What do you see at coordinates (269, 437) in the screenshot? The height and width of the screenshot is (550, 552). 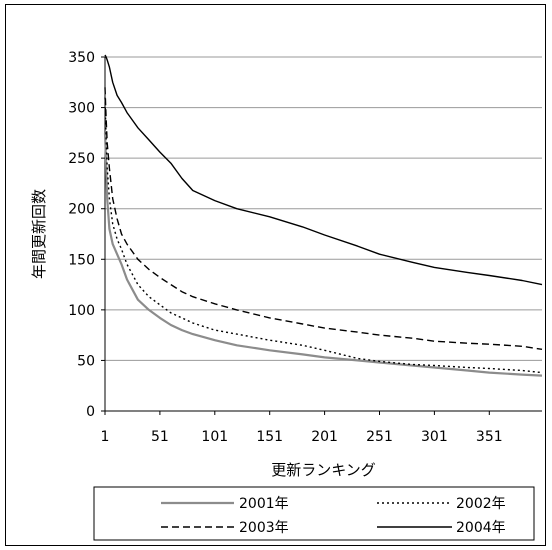 I see `x-tick-label-151: 151` at bounding box center [269, 437].